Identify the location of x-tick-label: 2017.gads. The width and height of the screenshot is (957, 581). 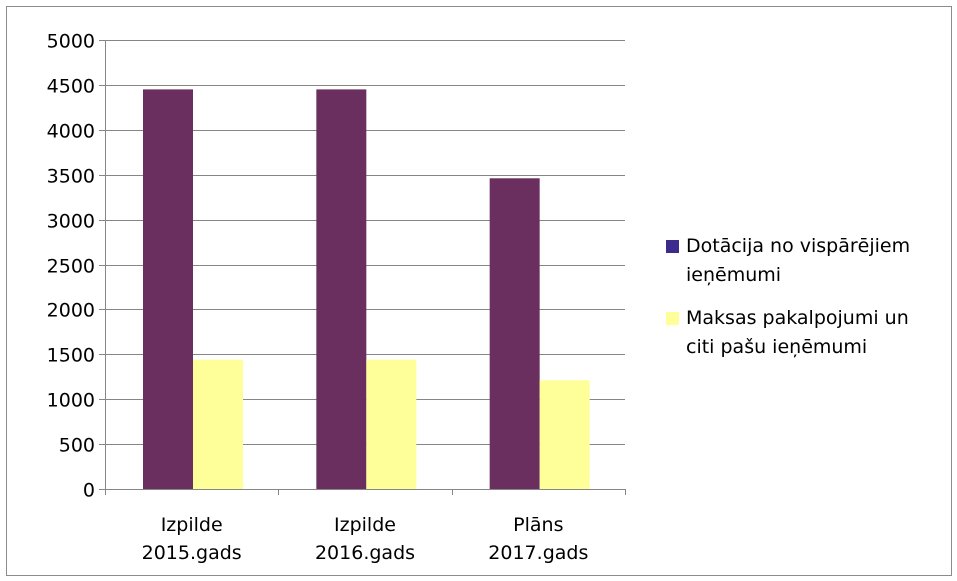
(538, 553).